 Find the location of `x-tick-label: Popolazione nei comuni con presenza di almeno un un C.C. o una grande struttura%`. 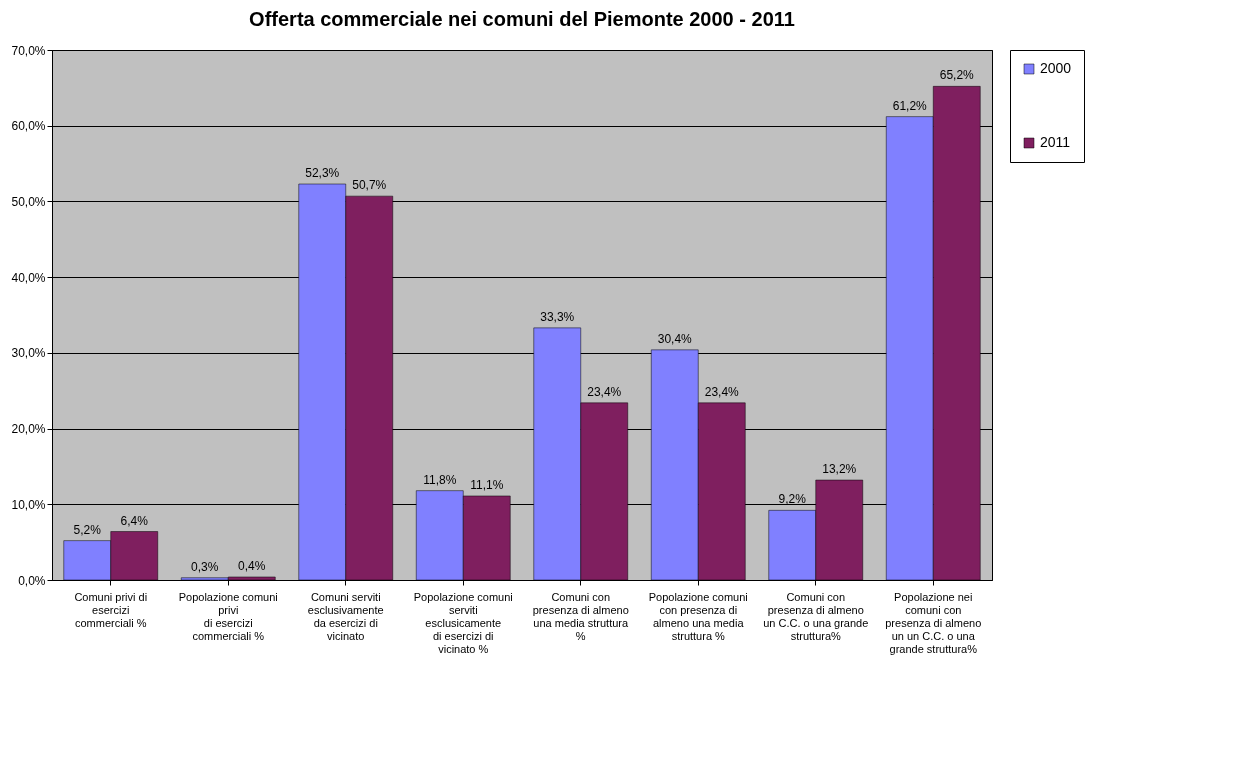

x-tick-label: Popolazione nei comuni con presenza di almeno un un C.C. o una grande struttura% is located at coordinates (933, 622).